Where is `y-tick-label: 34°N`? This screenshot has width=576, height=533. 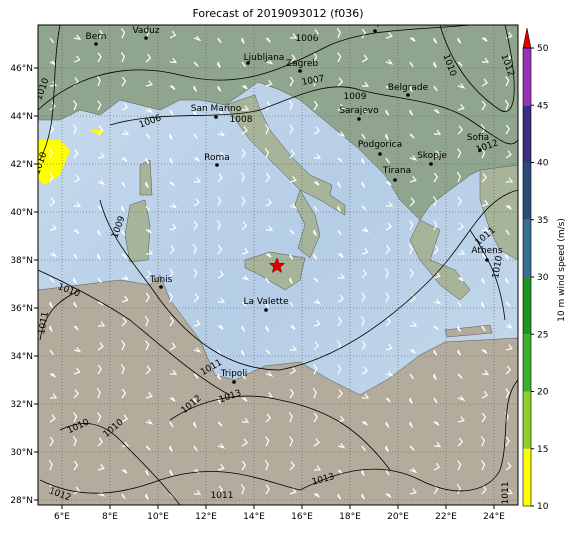 y-tick-label: 34°N is located at coordinates (21, 357).